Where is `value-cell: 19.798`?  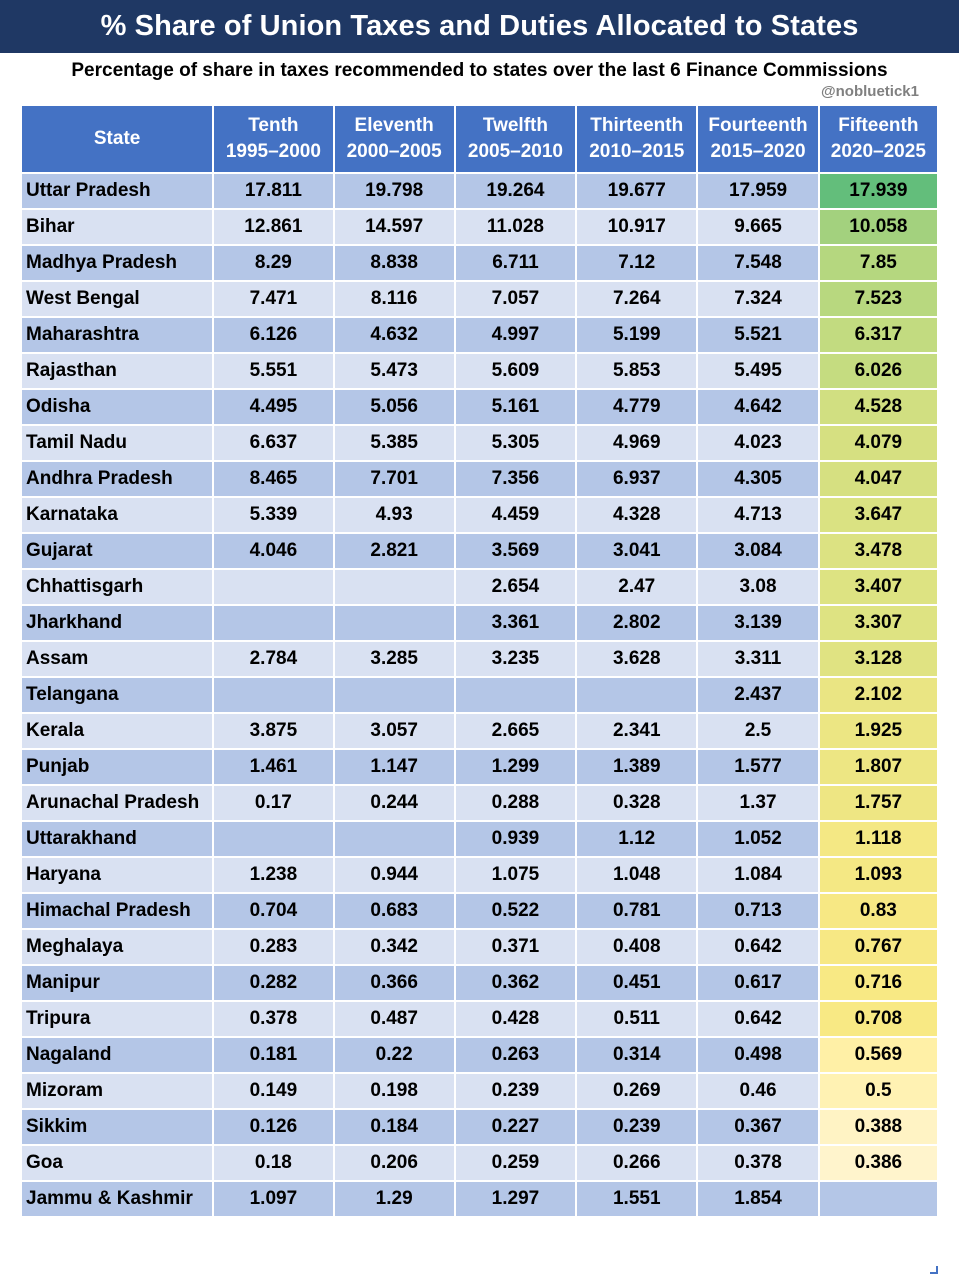
value-cell: 19.798 is located at coordinates (394, 191).